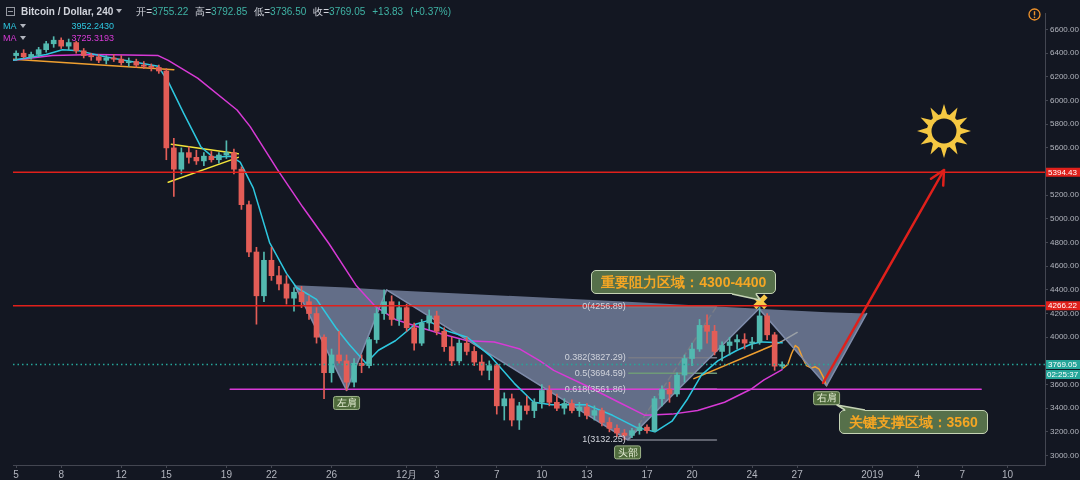 The height and width of the screenshot is (480, 1080). What do you see at coordinates (1065, 219) in the screenshot?
I see `y-tick-label: 5000.00` at bounding box center [1065, 219].